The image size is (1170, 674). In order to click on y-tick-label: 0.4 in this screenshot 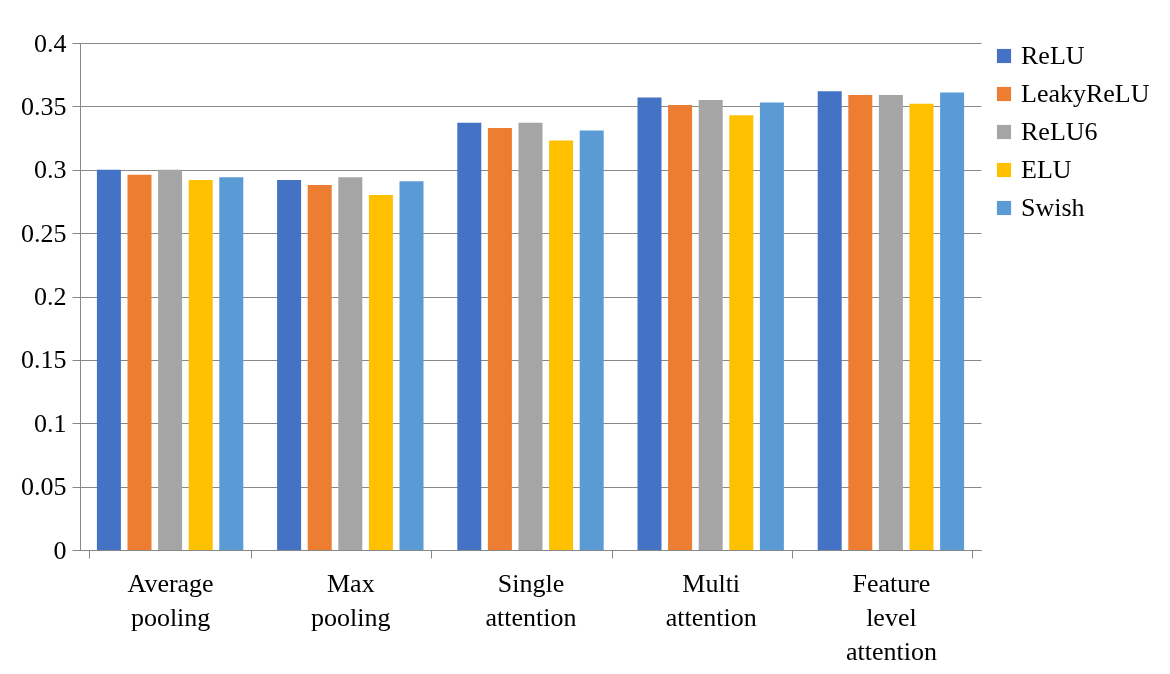, I will do `click(50, 43)`.